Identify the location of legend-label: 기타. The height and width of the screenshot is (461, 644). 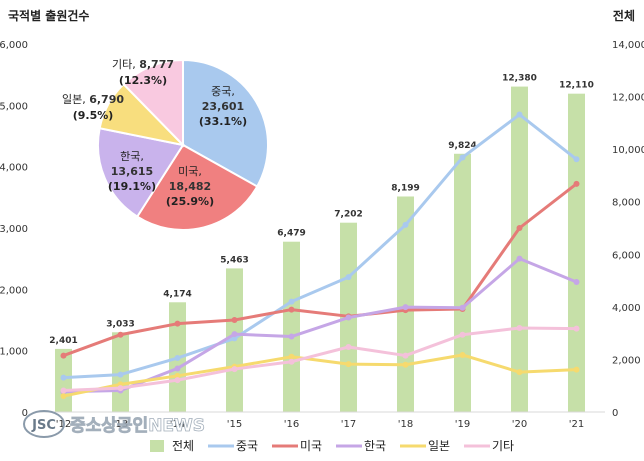
(503, 446).